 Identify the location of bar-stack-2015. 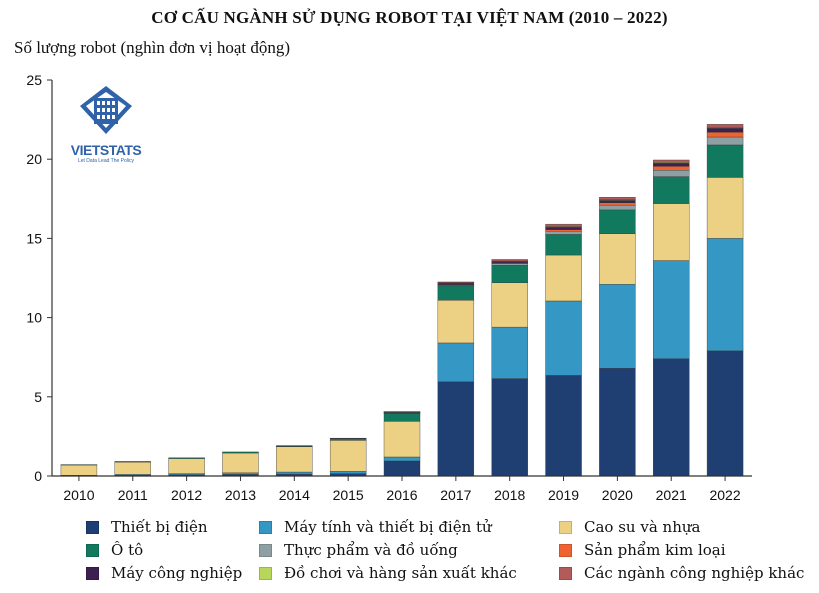
(348, 457).